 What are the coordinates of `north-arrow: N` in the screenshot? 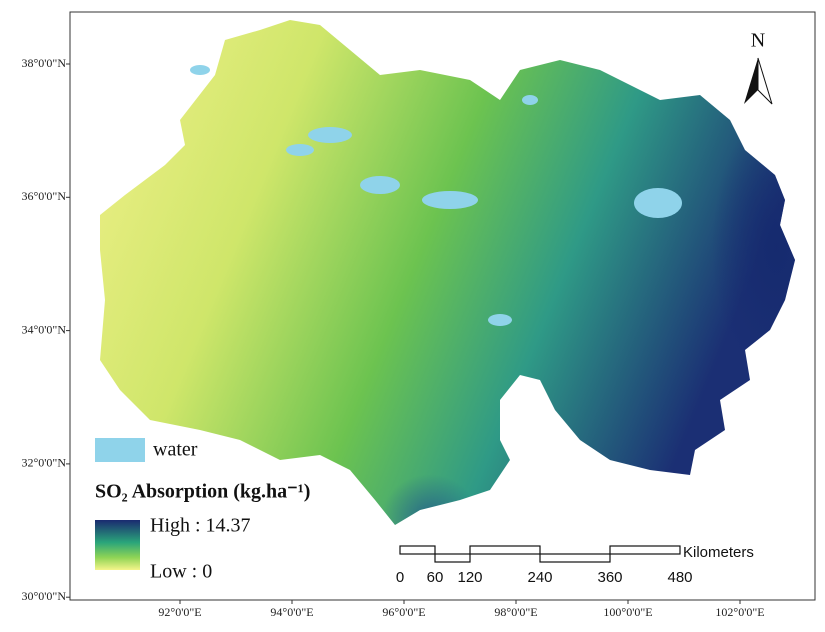 It's located at (758, 67).